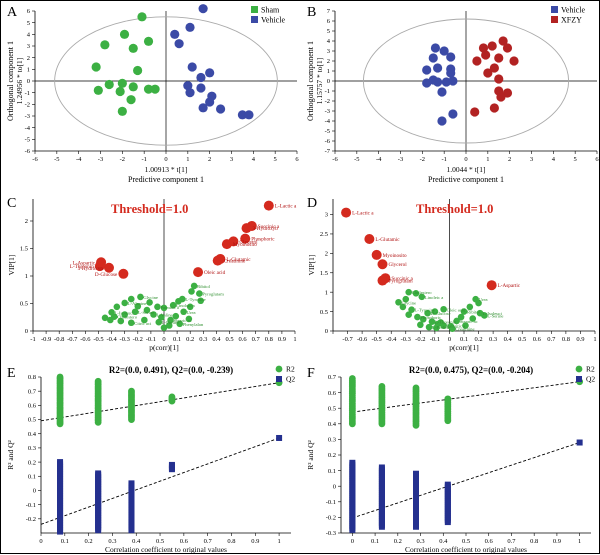 This screenshot has width=600, height=555. Describe the element at coordinates (326, 254) in the screenshot. I see `y-tick-label: 2` at that location.